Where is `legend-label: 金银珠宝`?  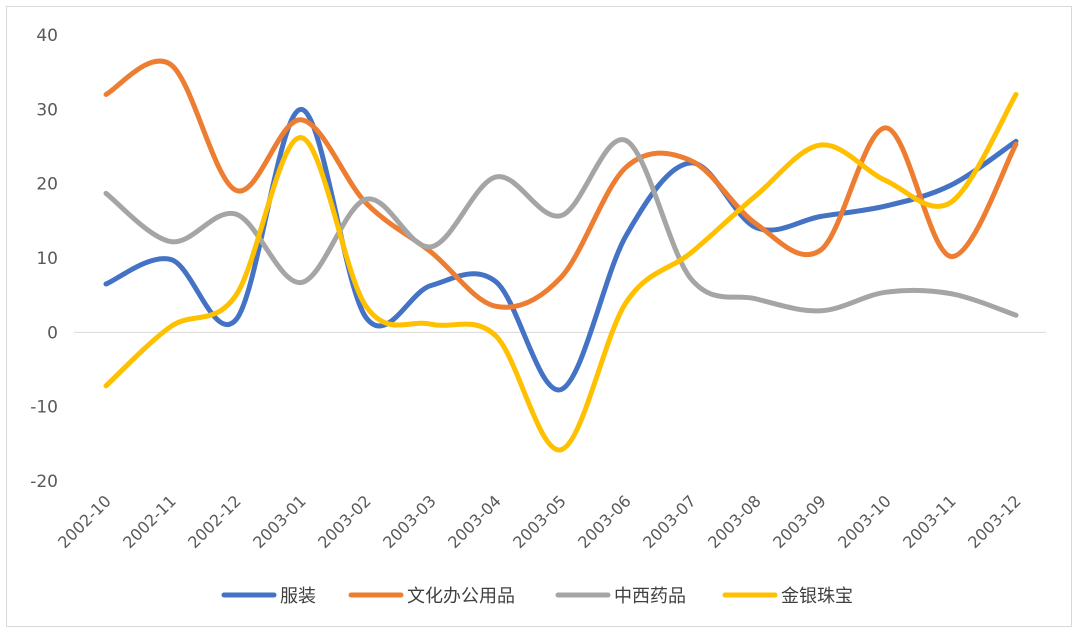 legend-label: 金银珠宝 is located at coordinates (817, 596).